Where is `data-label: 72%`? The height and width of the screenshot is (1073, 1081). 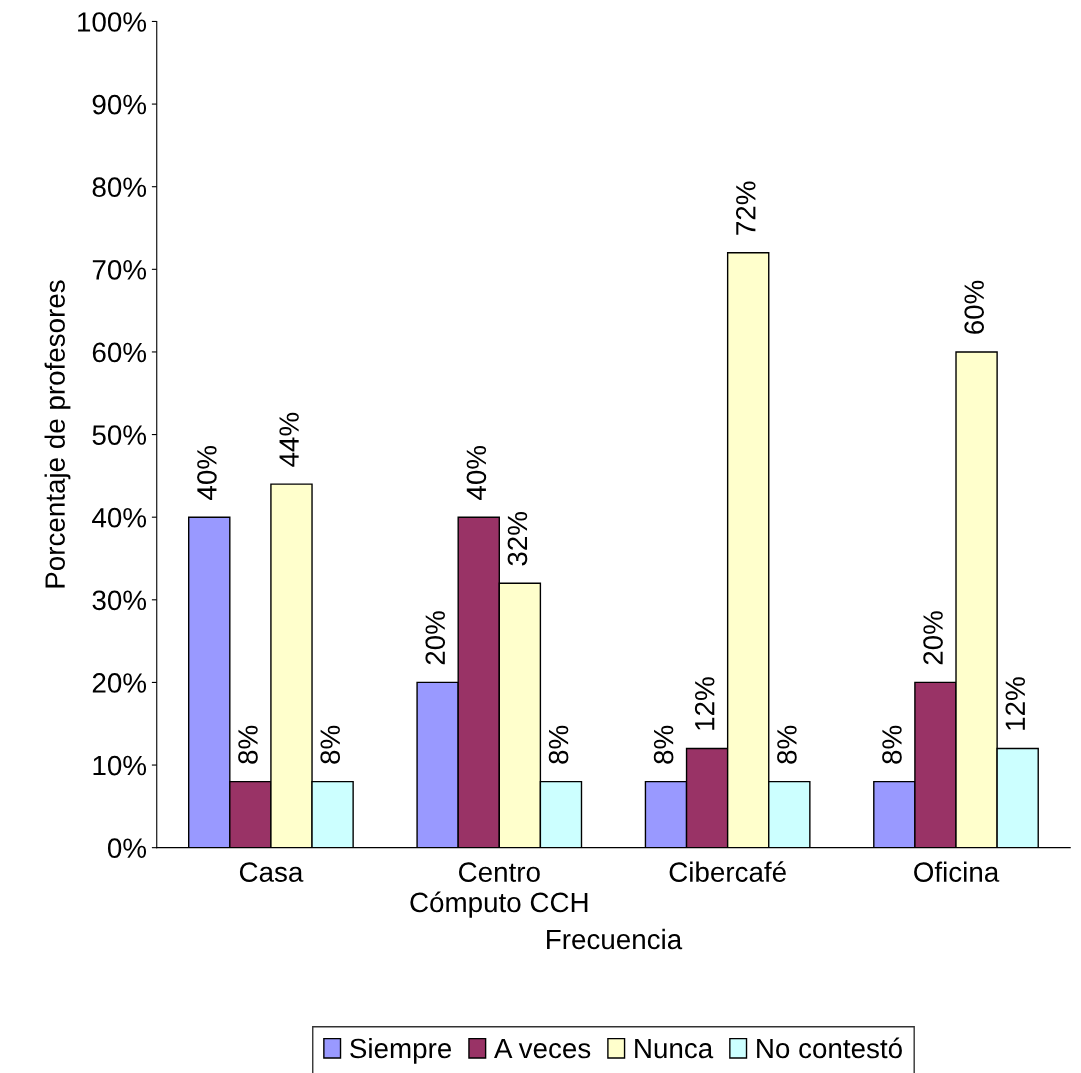
data-label: 72% is located at coordinates (745, 208).